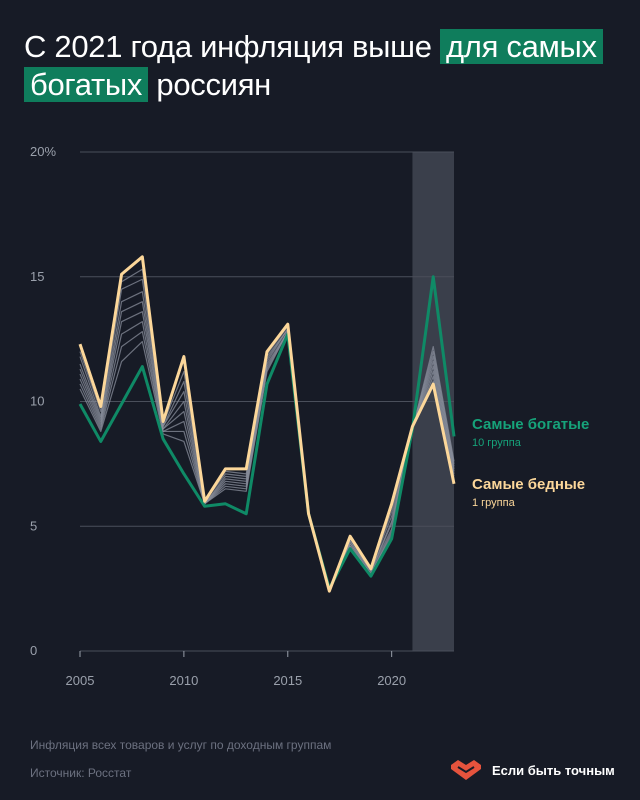  What do you see at coordinates (80, 680) in the screenshot?
I see `x-tick-label: 2005` at bounding box center [80, 680].